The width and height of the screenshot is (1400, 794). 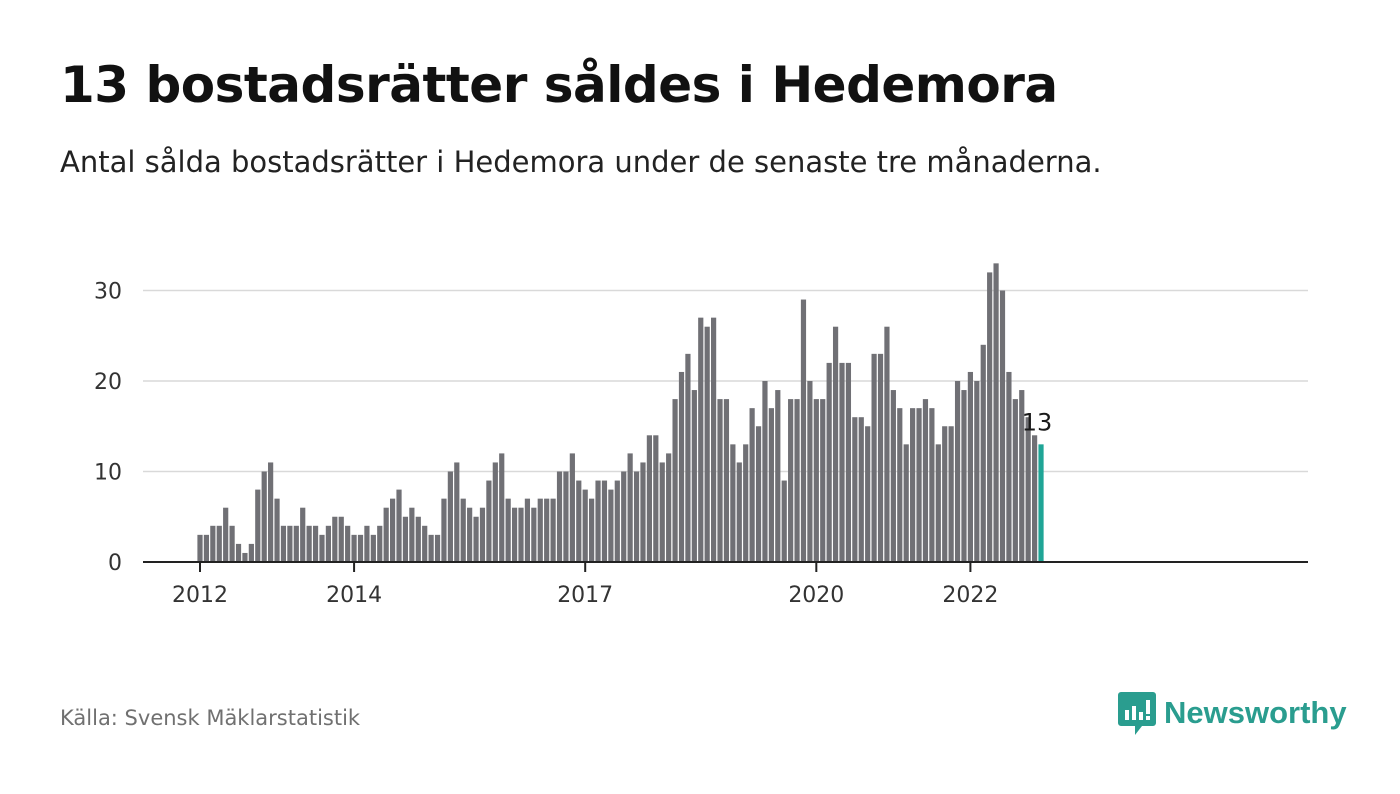 I want to click on newsworthy-logo-icon, so click(x=1137, y=713).